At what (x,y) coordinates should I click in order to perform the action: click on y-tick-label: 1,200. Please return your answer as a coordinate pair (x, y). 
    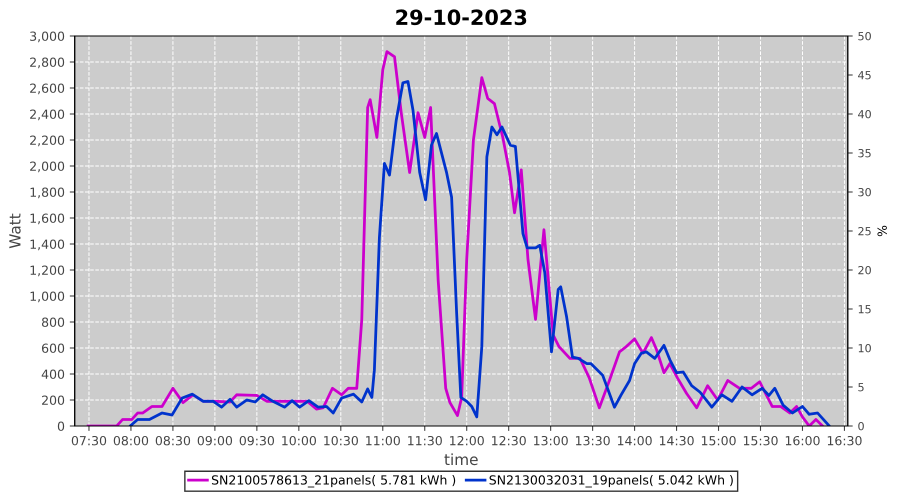
    Looking at the image, I should click on (47, 270).